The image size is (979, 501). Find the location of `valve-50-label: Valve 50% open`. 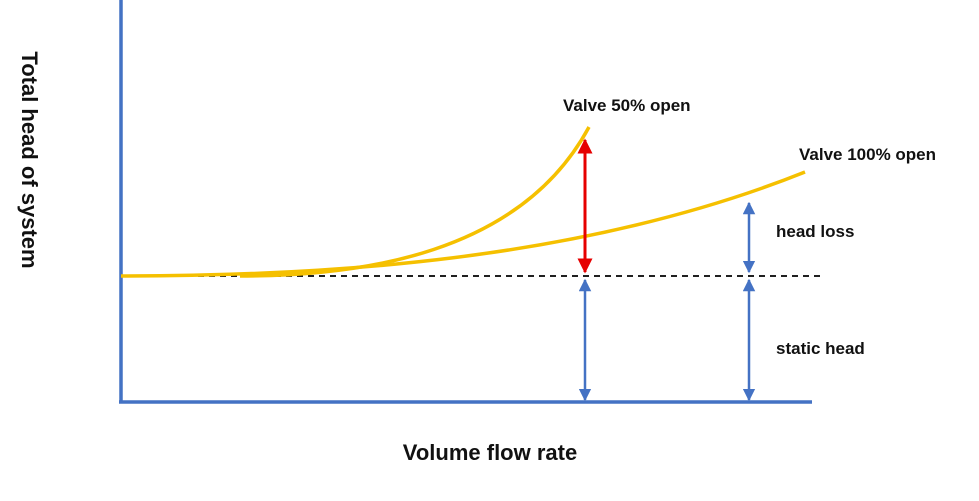

valve-50-label: Valve 50% open is located at coordinates (627, 105).